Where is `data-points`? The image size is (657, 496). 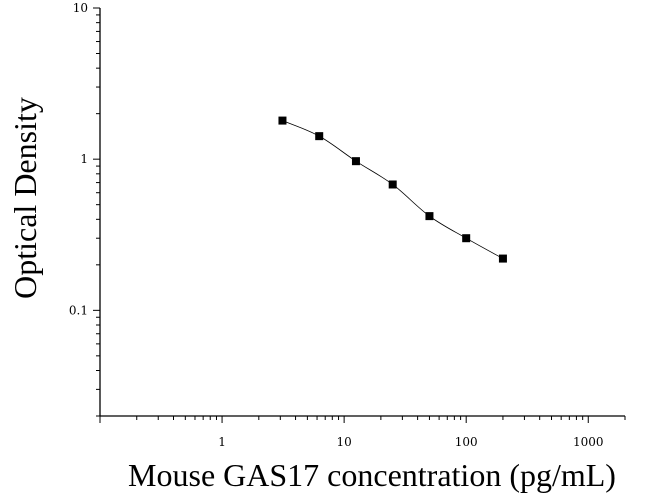 data-points is located at coordinates (392, 189).